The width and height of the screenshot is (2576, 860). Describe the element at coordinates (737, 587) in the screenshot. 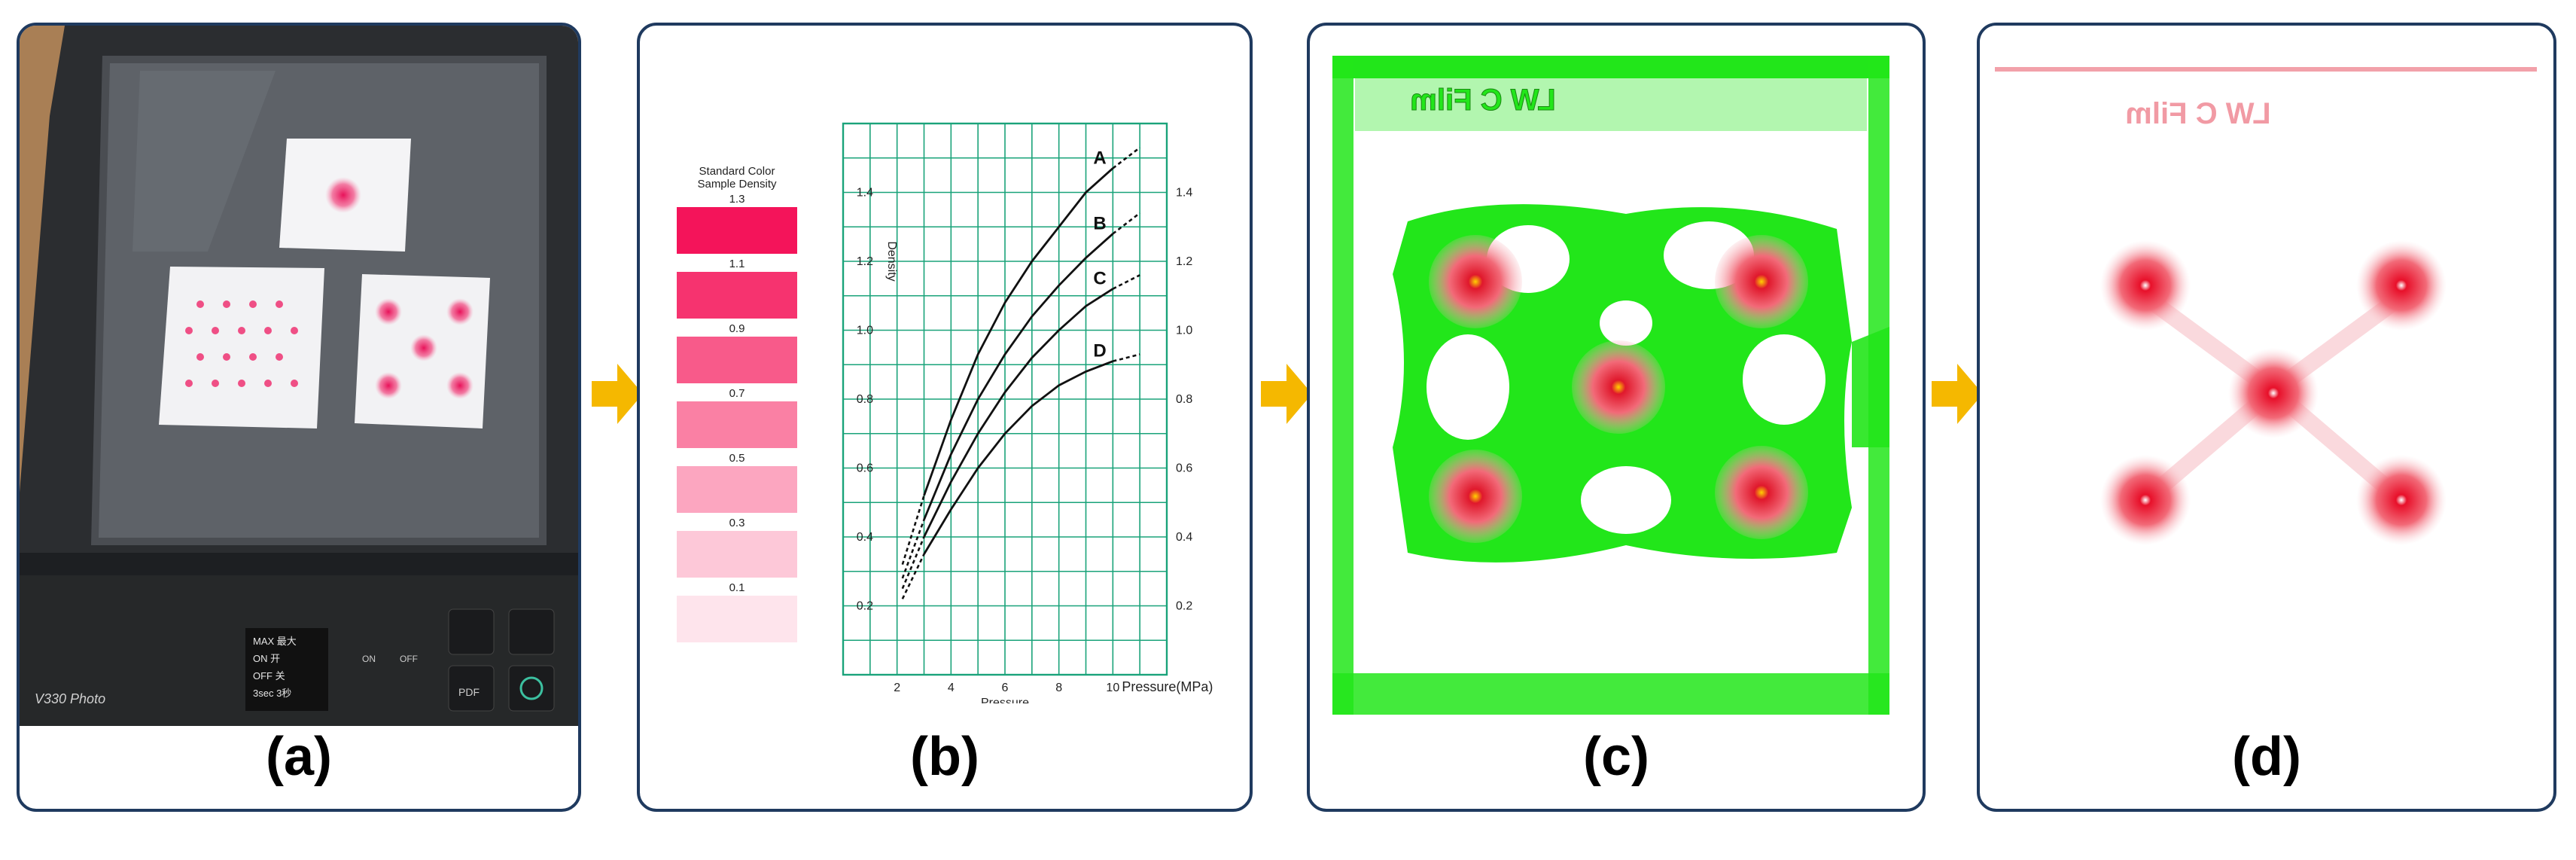

I see `density-swatch-label: 0.1` at that location.